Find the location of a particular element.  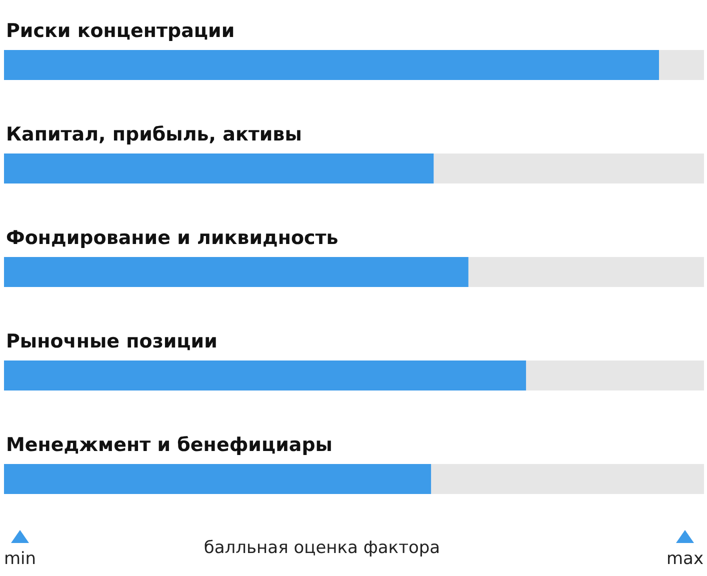

x-axis-title: балльная оценка фактора is located at coordinates (322, 548).